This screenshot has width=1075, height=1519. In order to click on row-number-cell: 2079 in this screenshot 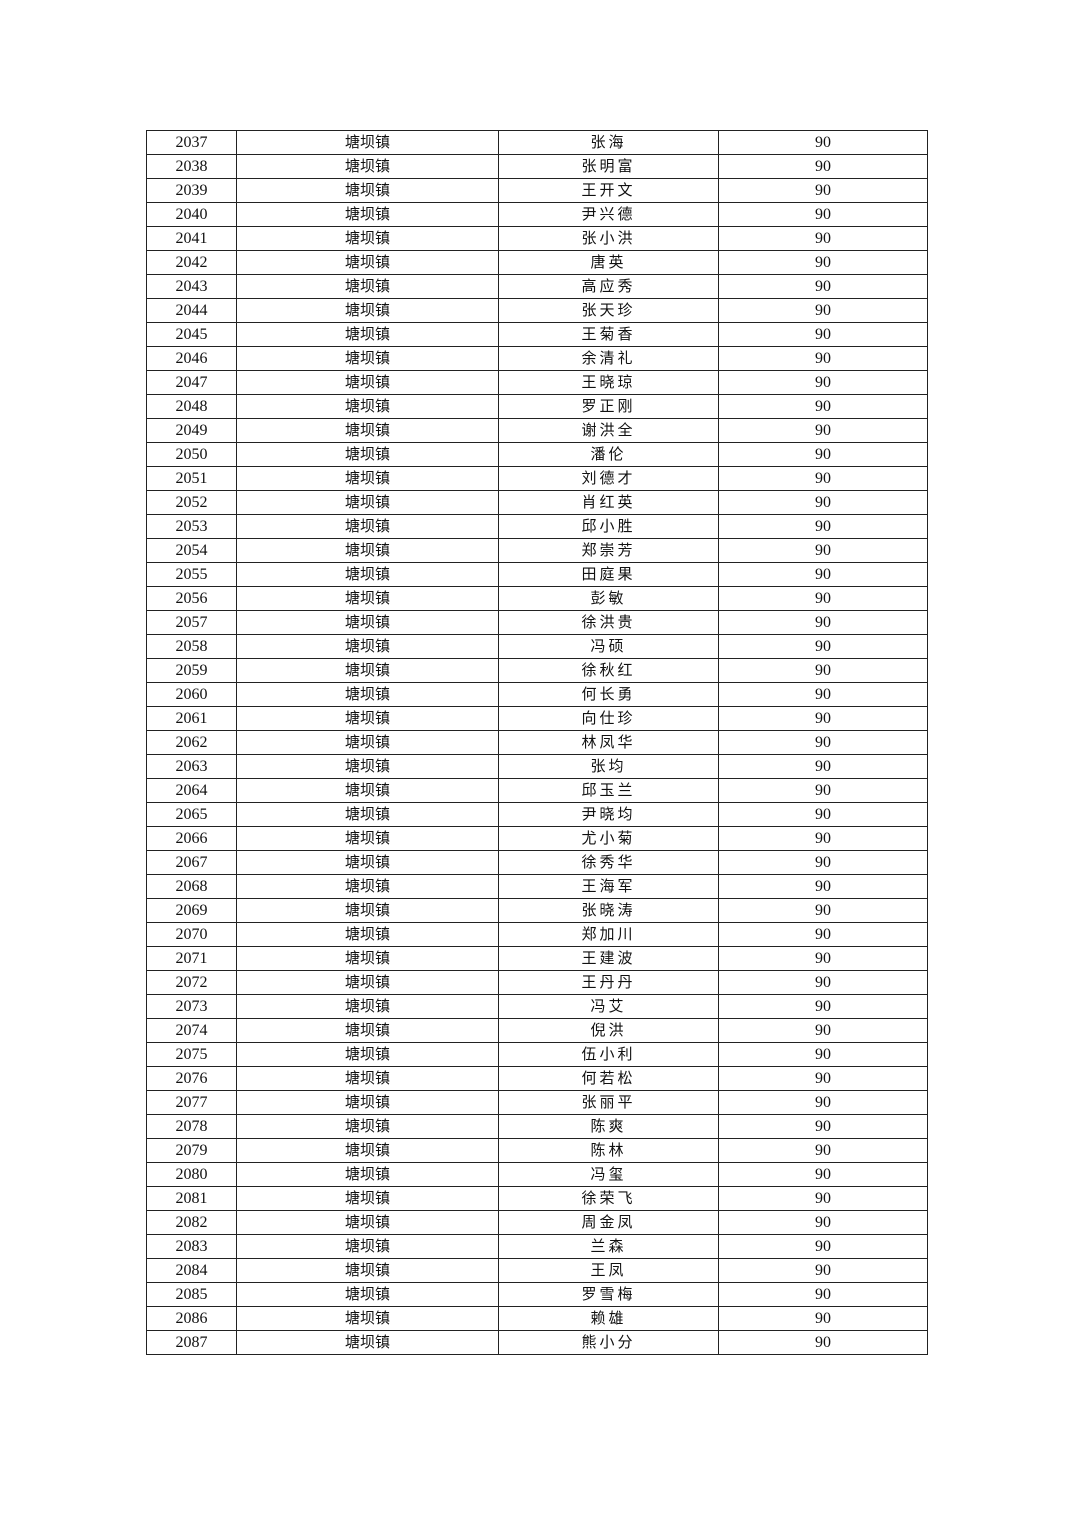, I will do `click(191, 1150)`.